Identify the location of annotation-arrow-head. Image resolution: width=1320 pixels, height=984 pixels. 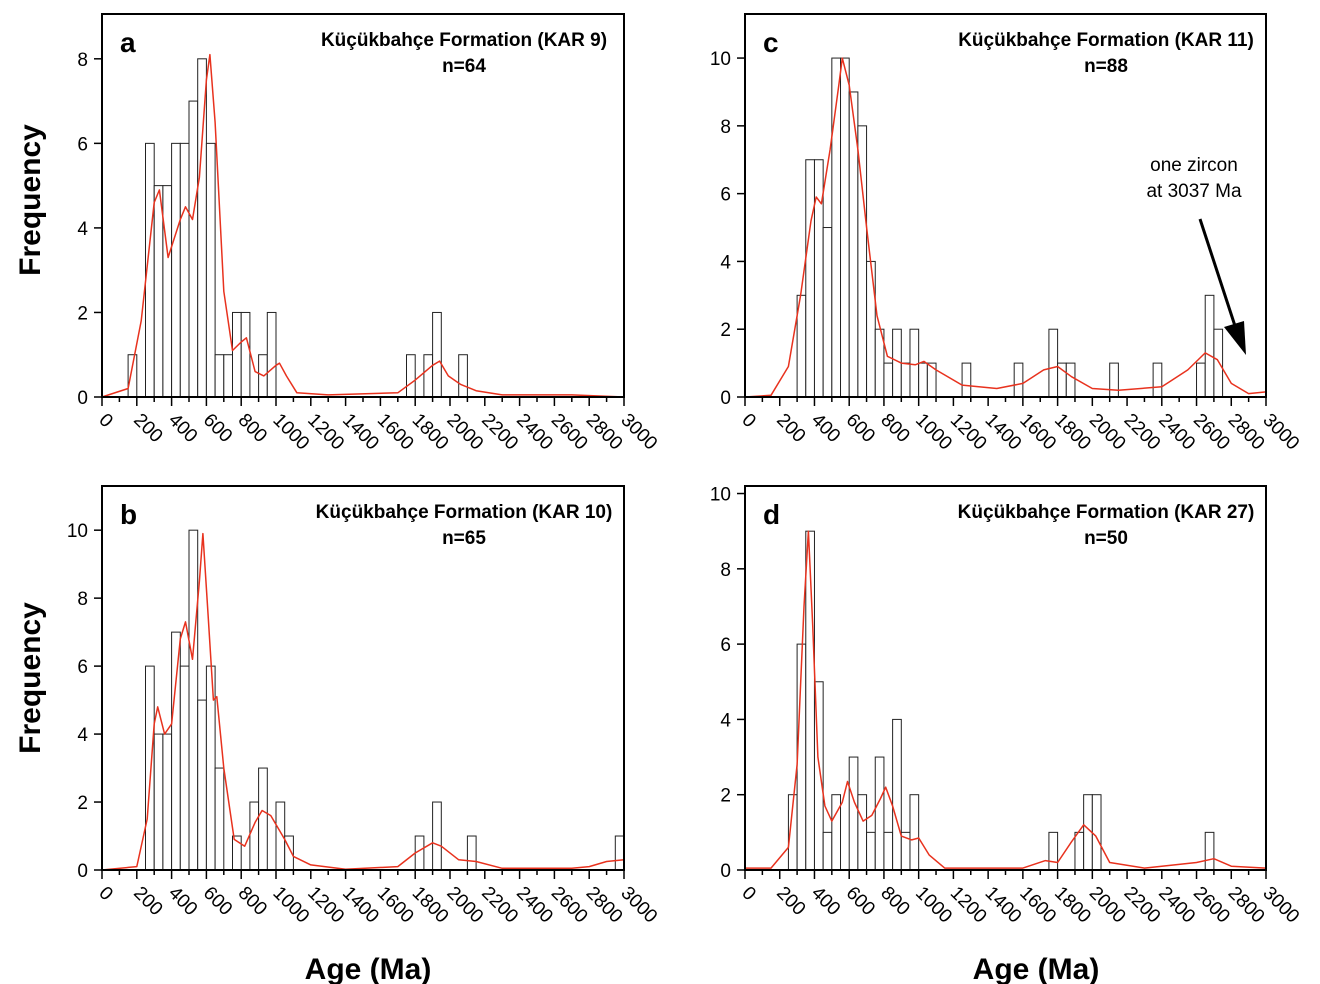
(1235, 338).